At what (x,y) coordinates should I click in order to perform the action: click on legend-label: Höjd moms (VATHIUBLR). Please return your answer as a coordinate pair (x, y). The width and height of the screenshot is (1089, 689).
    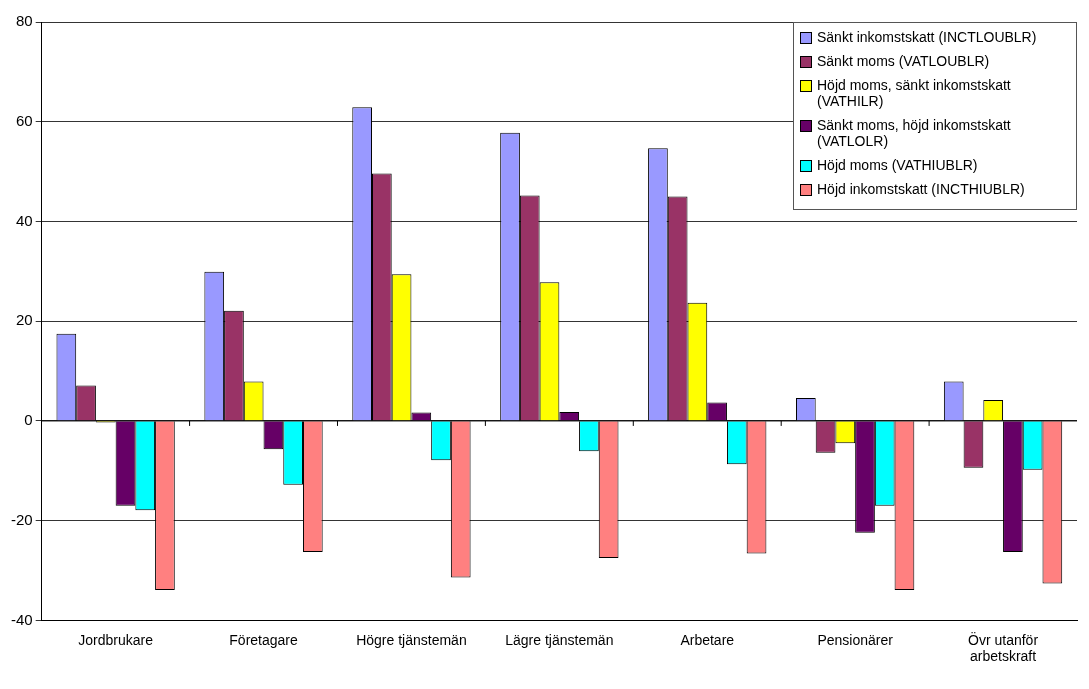
    Looking at the image, I should click on (897, 165).